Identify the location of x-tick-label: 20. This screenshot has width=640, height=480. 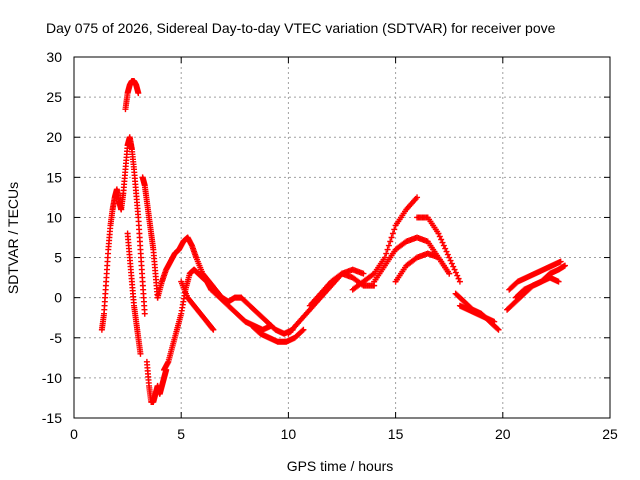
(503, 434).